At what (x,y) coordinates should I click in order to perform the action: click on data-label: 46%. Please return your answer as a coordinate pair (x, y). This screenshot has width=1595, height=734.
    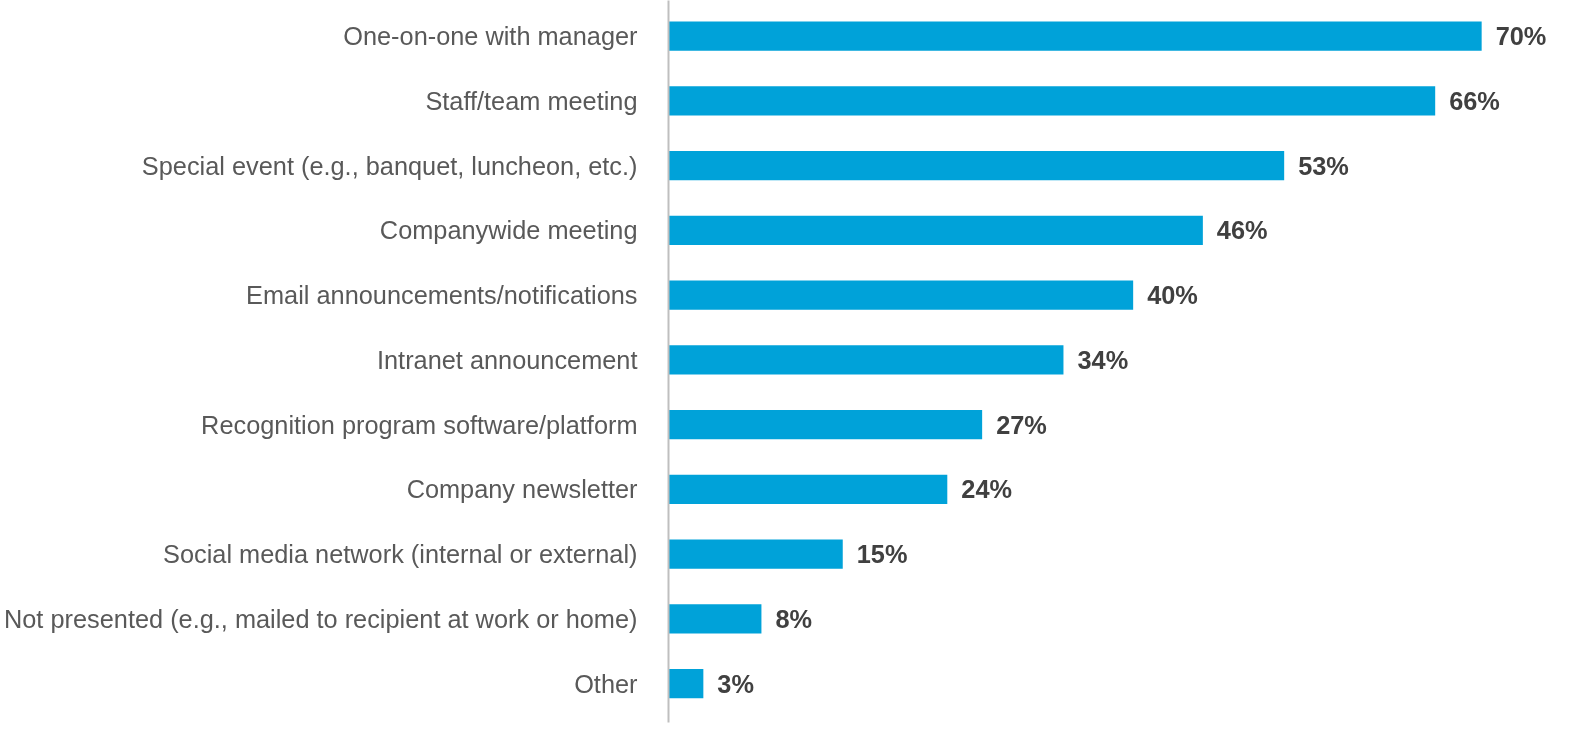
    Looking at the image, I should click on (1242, 230).